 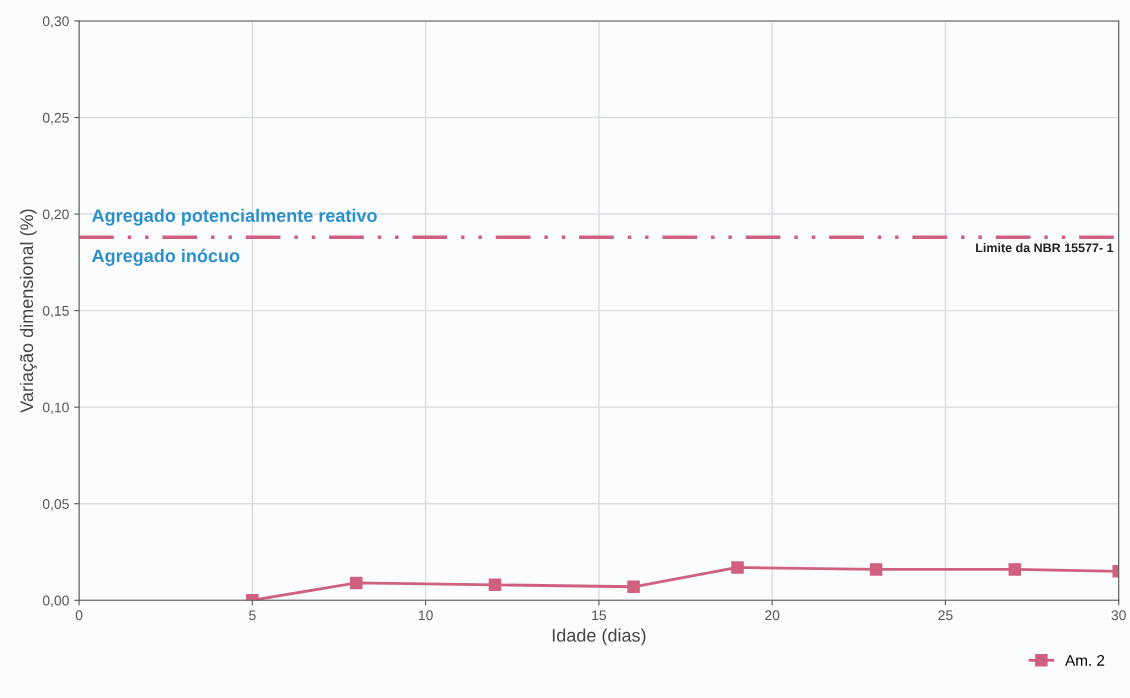 I want to click on y-tick-label: 0,15, so click(x=55, y=311).